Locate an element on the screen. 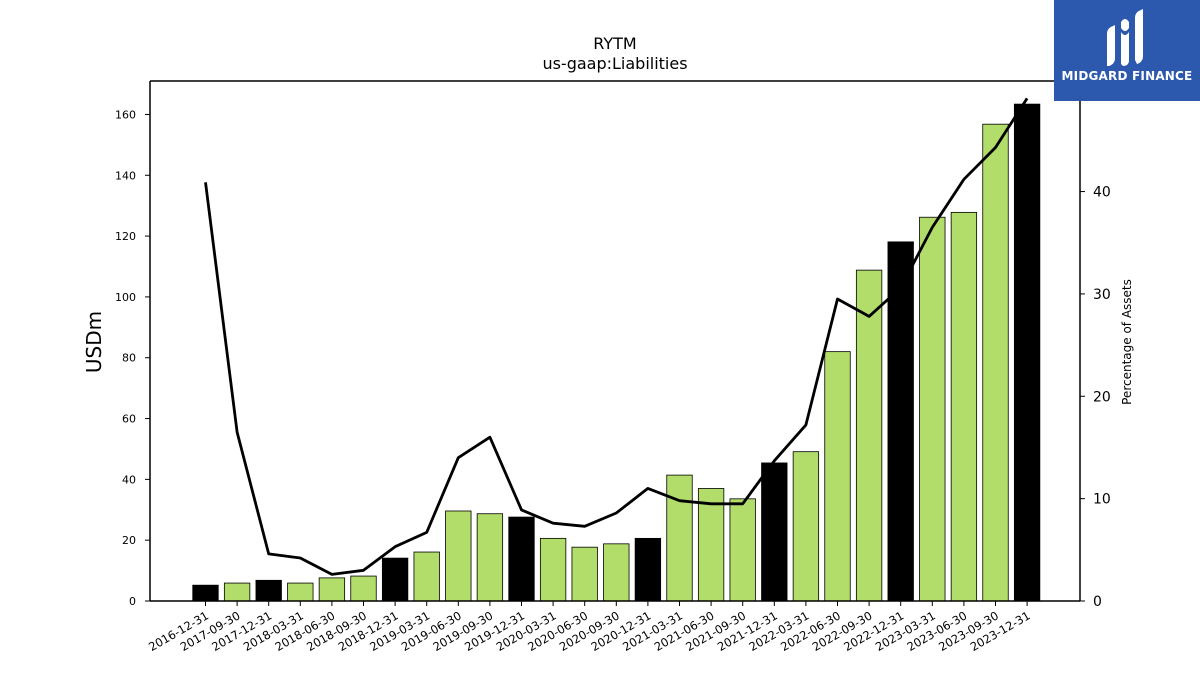 The image size is (1200, 675). chart-title: RYTM is located at coordinates (614, 43).